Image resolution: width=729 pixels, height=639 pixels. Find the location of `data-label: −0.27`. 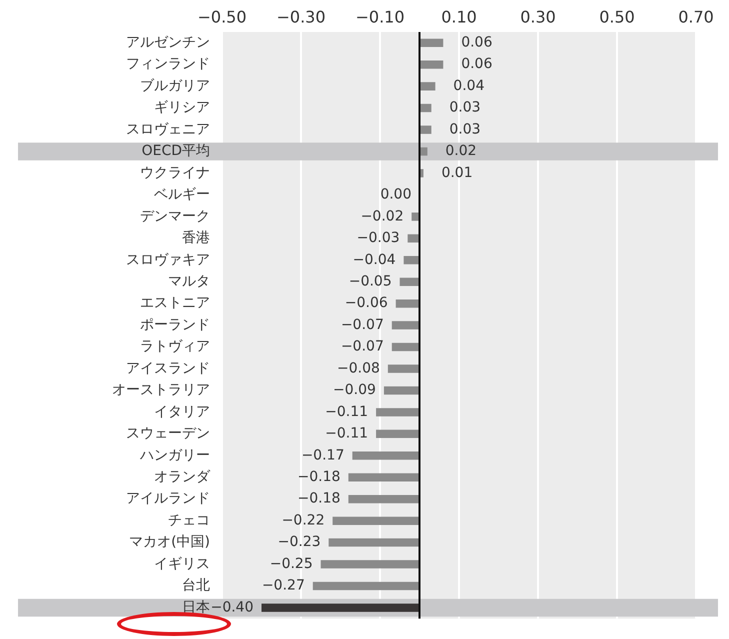

data-label: −0.27 is located at coordinates (283, 586).